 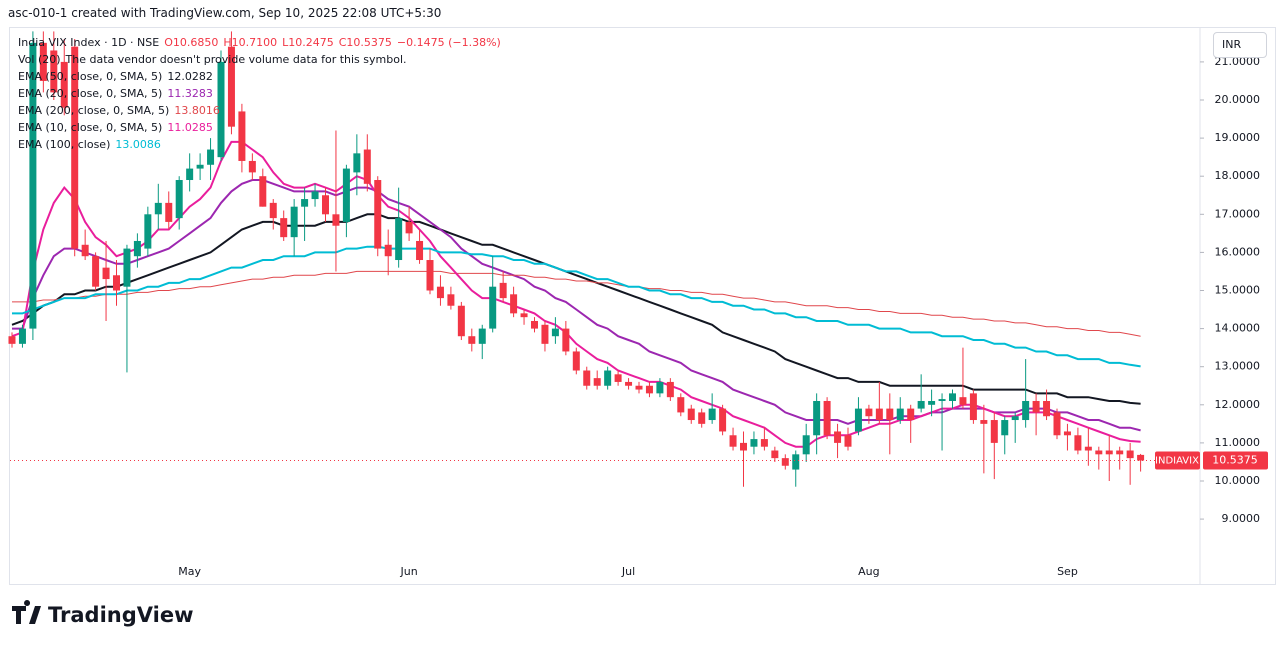 I want to click on x-tick-label: Jun, so click(x=409, y=571).